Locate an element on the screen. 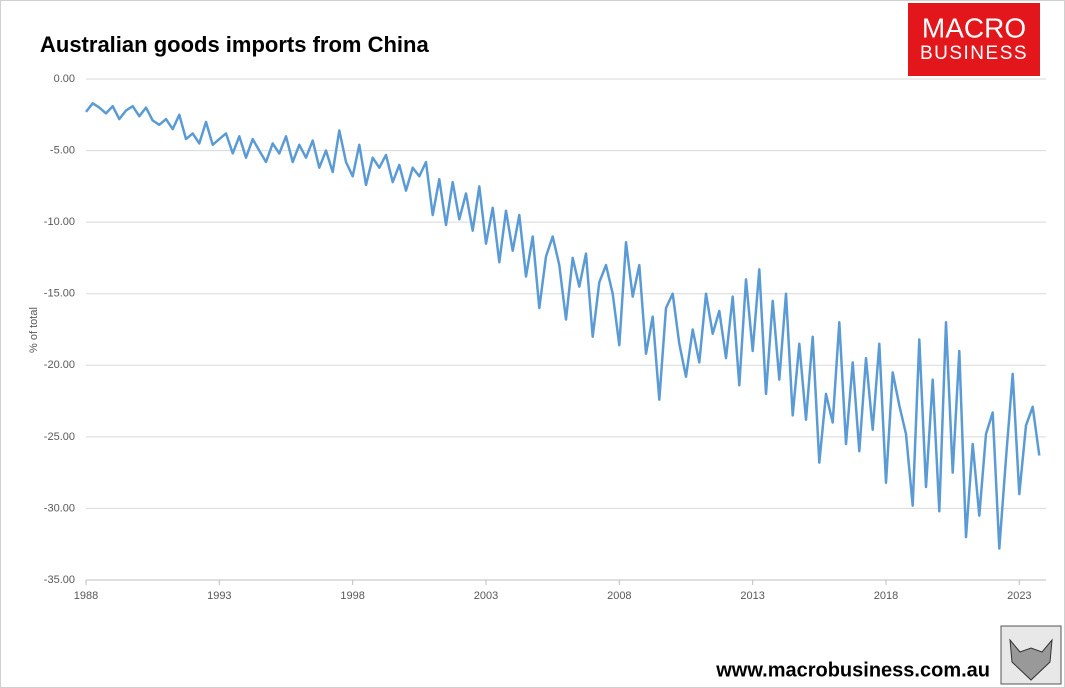  x-tick-label: 1998 is located at coordinates (352, 596).